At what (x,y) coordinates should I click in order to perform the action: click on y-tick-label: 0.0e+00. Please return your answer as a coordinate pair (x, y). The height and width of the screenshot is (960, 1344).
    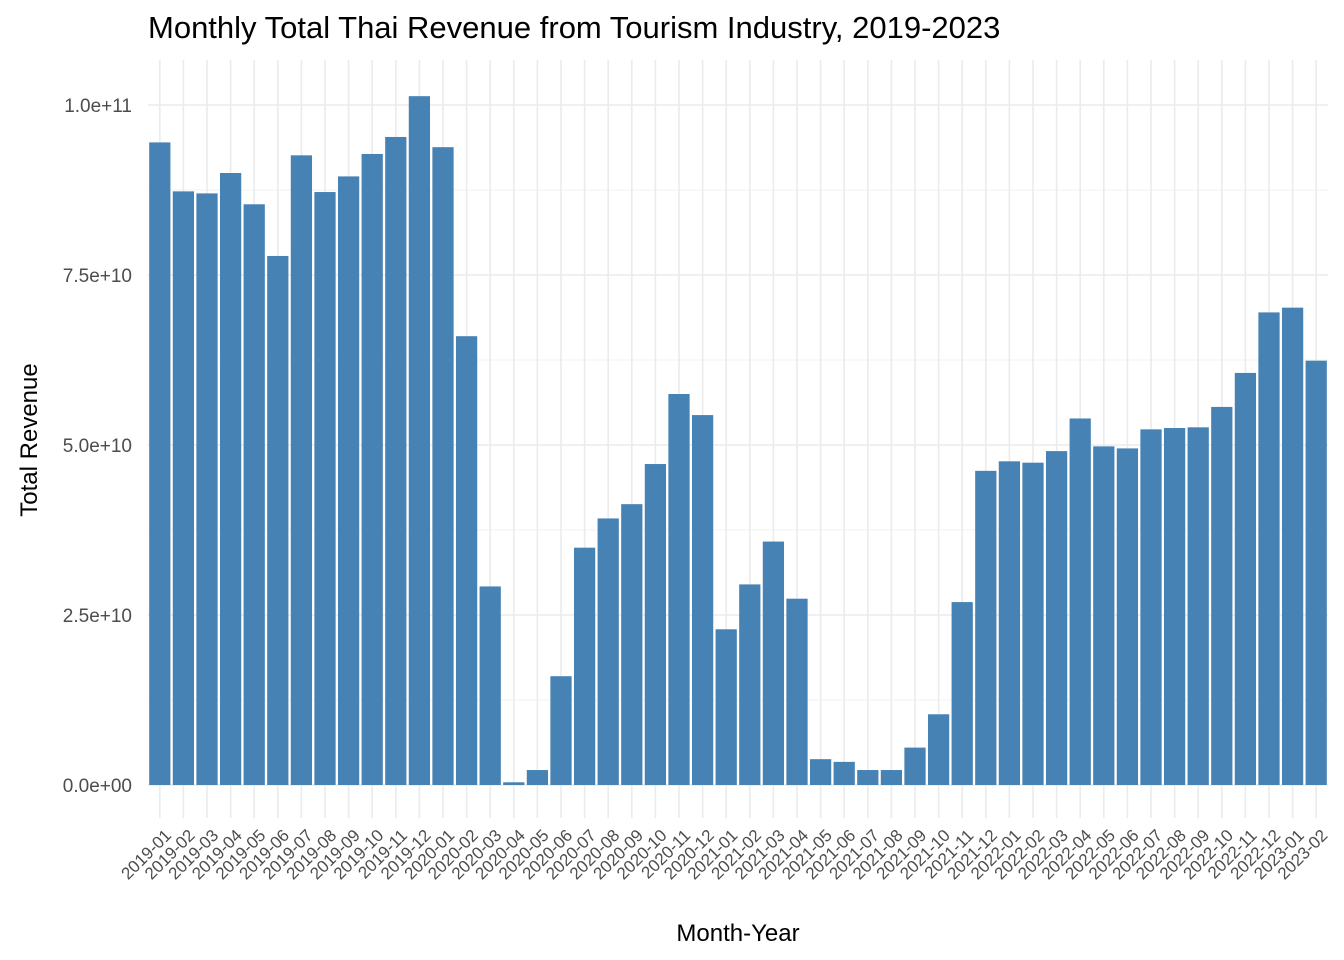
    Looking at the image, I should click on (97, 786).